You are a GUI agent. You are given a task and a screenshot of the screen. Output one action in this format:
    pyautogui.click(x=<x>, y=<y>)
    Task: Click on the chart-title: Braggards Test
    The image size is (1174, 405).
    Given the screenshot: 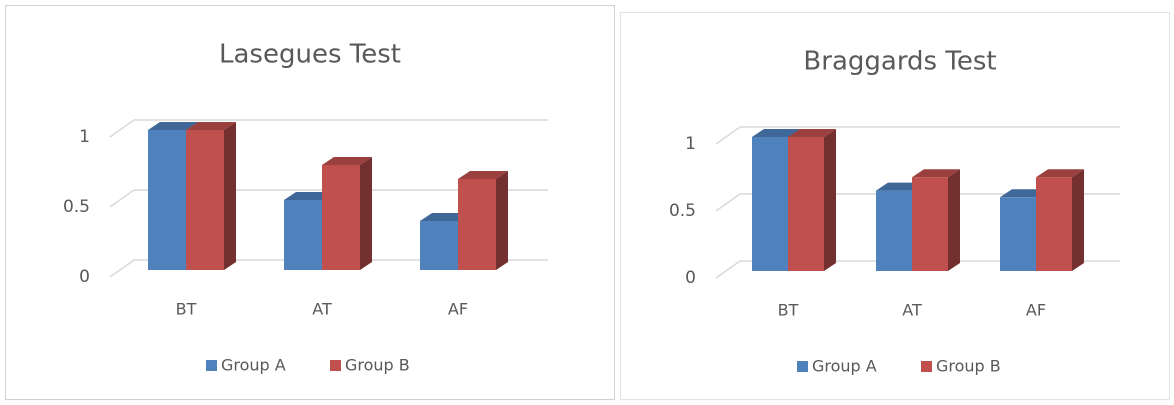 What is the action you would take?
    pyautogui.click(x=899, y=62)
    